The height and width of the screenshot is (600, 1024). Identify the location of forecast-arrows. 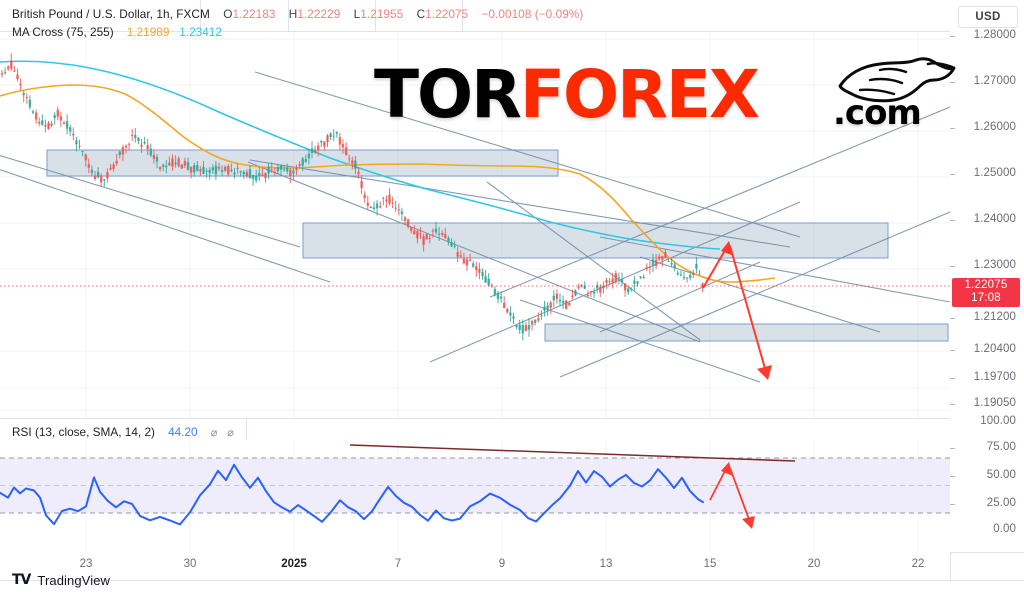
(737, 310).